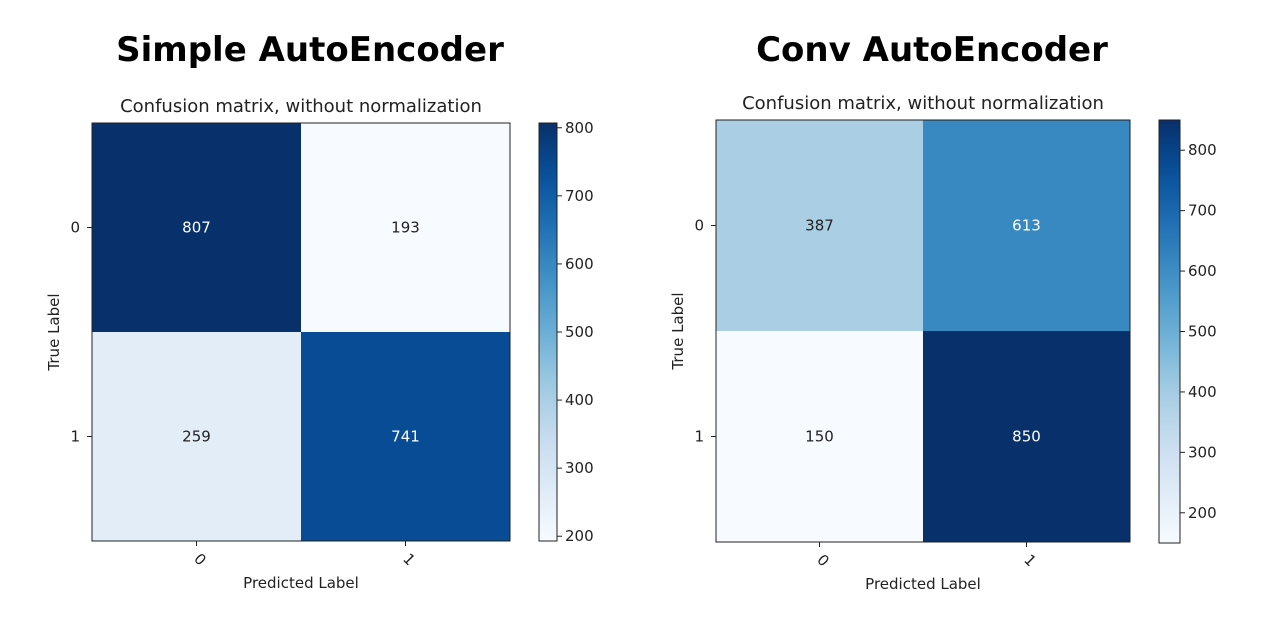 This screenshot has width=1274, height=634. Describe the element at coordinates (699, 226) in the screenshot. I see `right-y-tick-0: 0` at that location.